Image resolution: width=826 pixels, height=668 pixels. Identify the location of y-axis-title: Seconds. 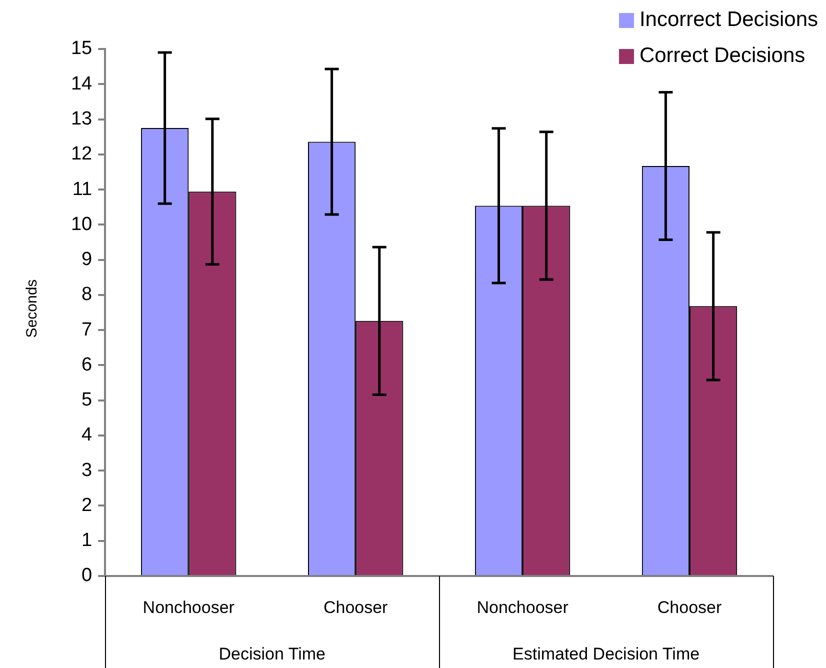
(32, 308).